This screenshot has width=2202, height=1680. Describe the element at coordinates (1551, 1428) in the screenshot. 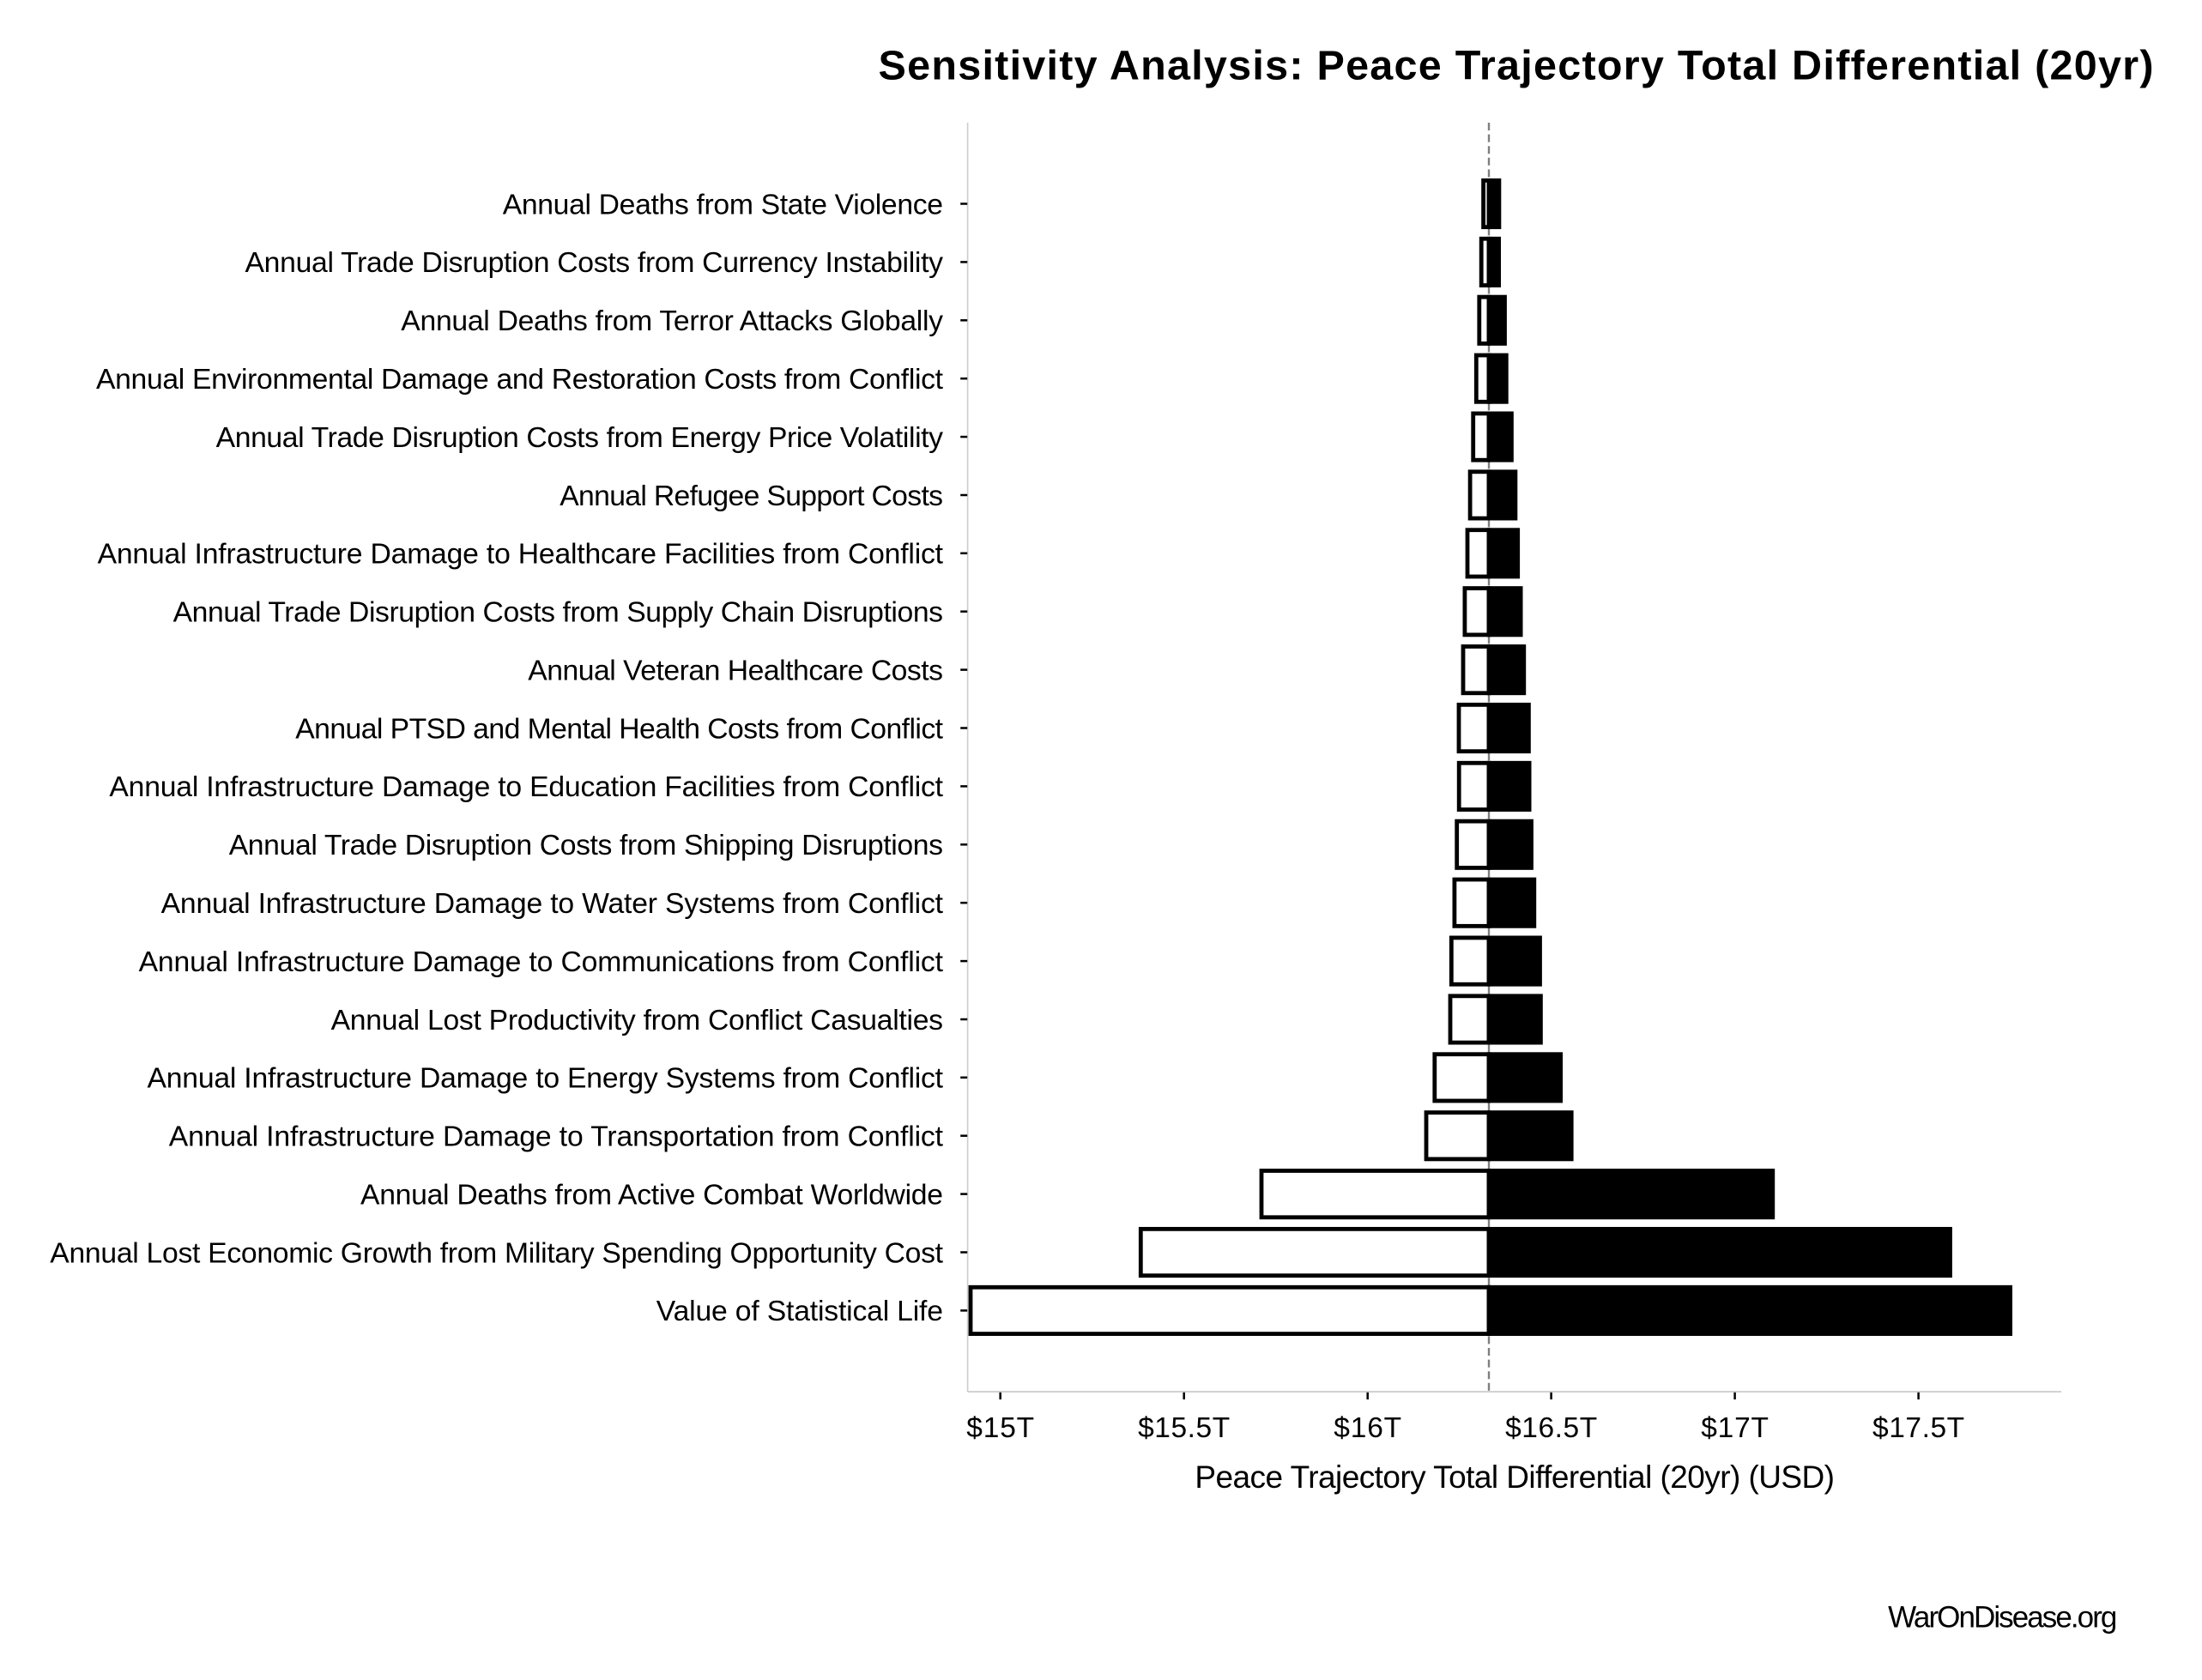

I see `svg-text: $16.5T` at that location.